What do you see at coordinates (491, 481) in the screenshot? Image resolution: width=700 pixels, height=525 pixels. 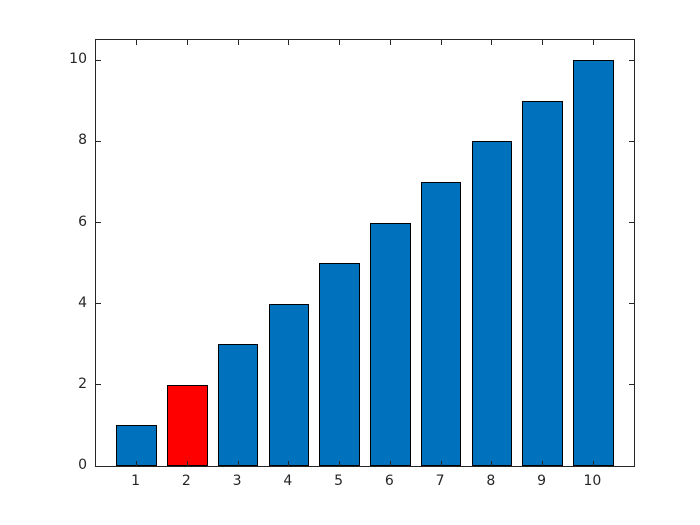 I see `x-tick-label: 8` at bounding box center [491, 481].